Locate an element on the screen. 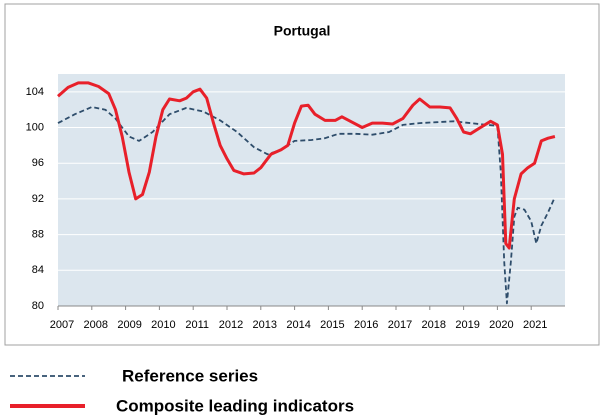 This screenshot has height=420, width=605. x-tick-label: 2016 is located at coordinates (366, 325).